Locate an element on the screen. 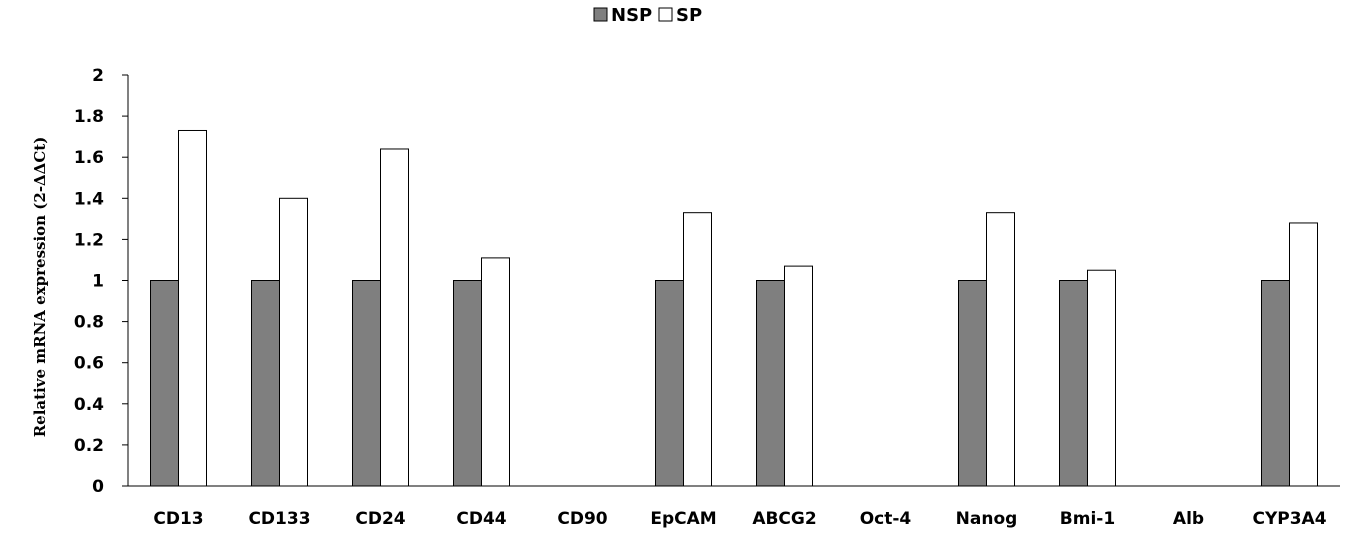 The height and width of the screenshot is (542, 1348). x-tick-label: CD44 is located at coordinates (481, 519).